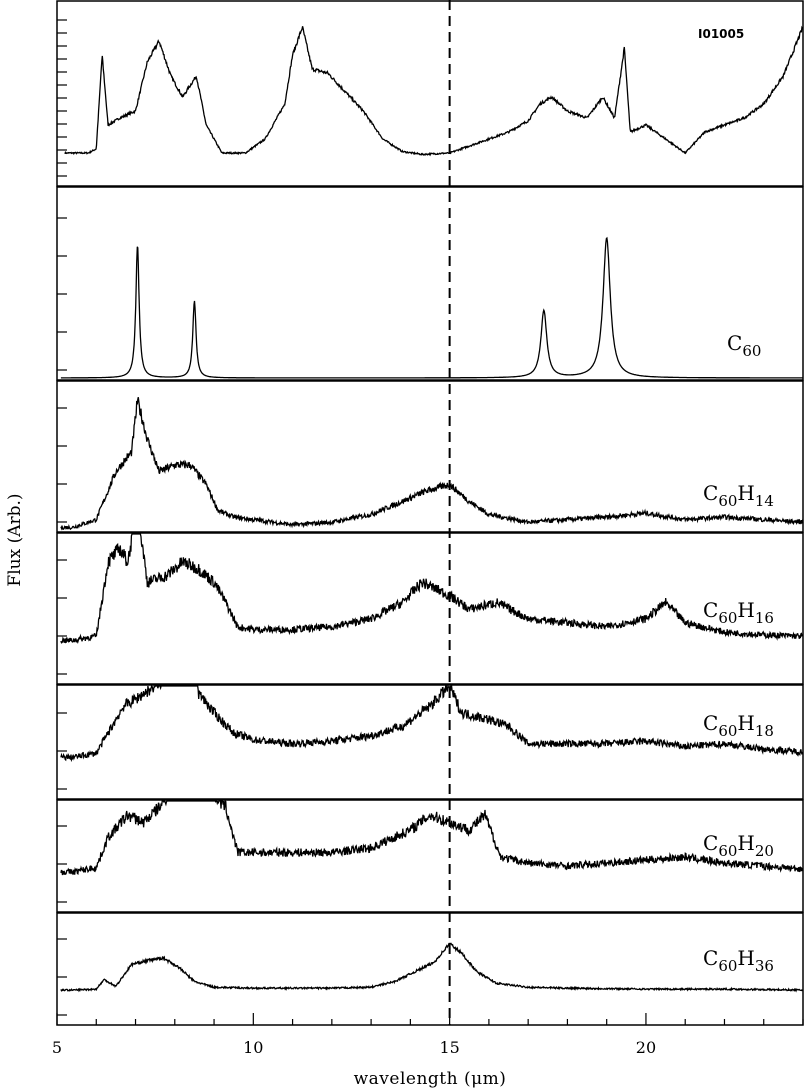 The image size is (805, 1090). What do you see at coordinates (764, 851) in the screenshot?
I see `label-sub-h: 20` at bounding box center [764, 851].